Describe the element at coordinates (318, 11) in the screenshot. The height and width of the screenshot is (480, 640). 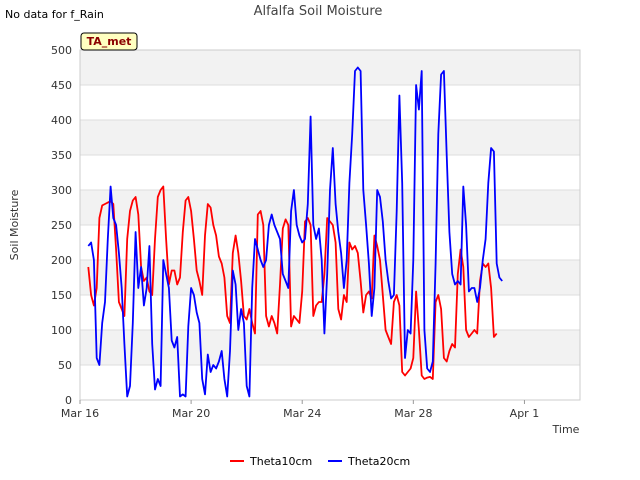
I see `chart-title: Alfalfa Soil Moisture` at that location.